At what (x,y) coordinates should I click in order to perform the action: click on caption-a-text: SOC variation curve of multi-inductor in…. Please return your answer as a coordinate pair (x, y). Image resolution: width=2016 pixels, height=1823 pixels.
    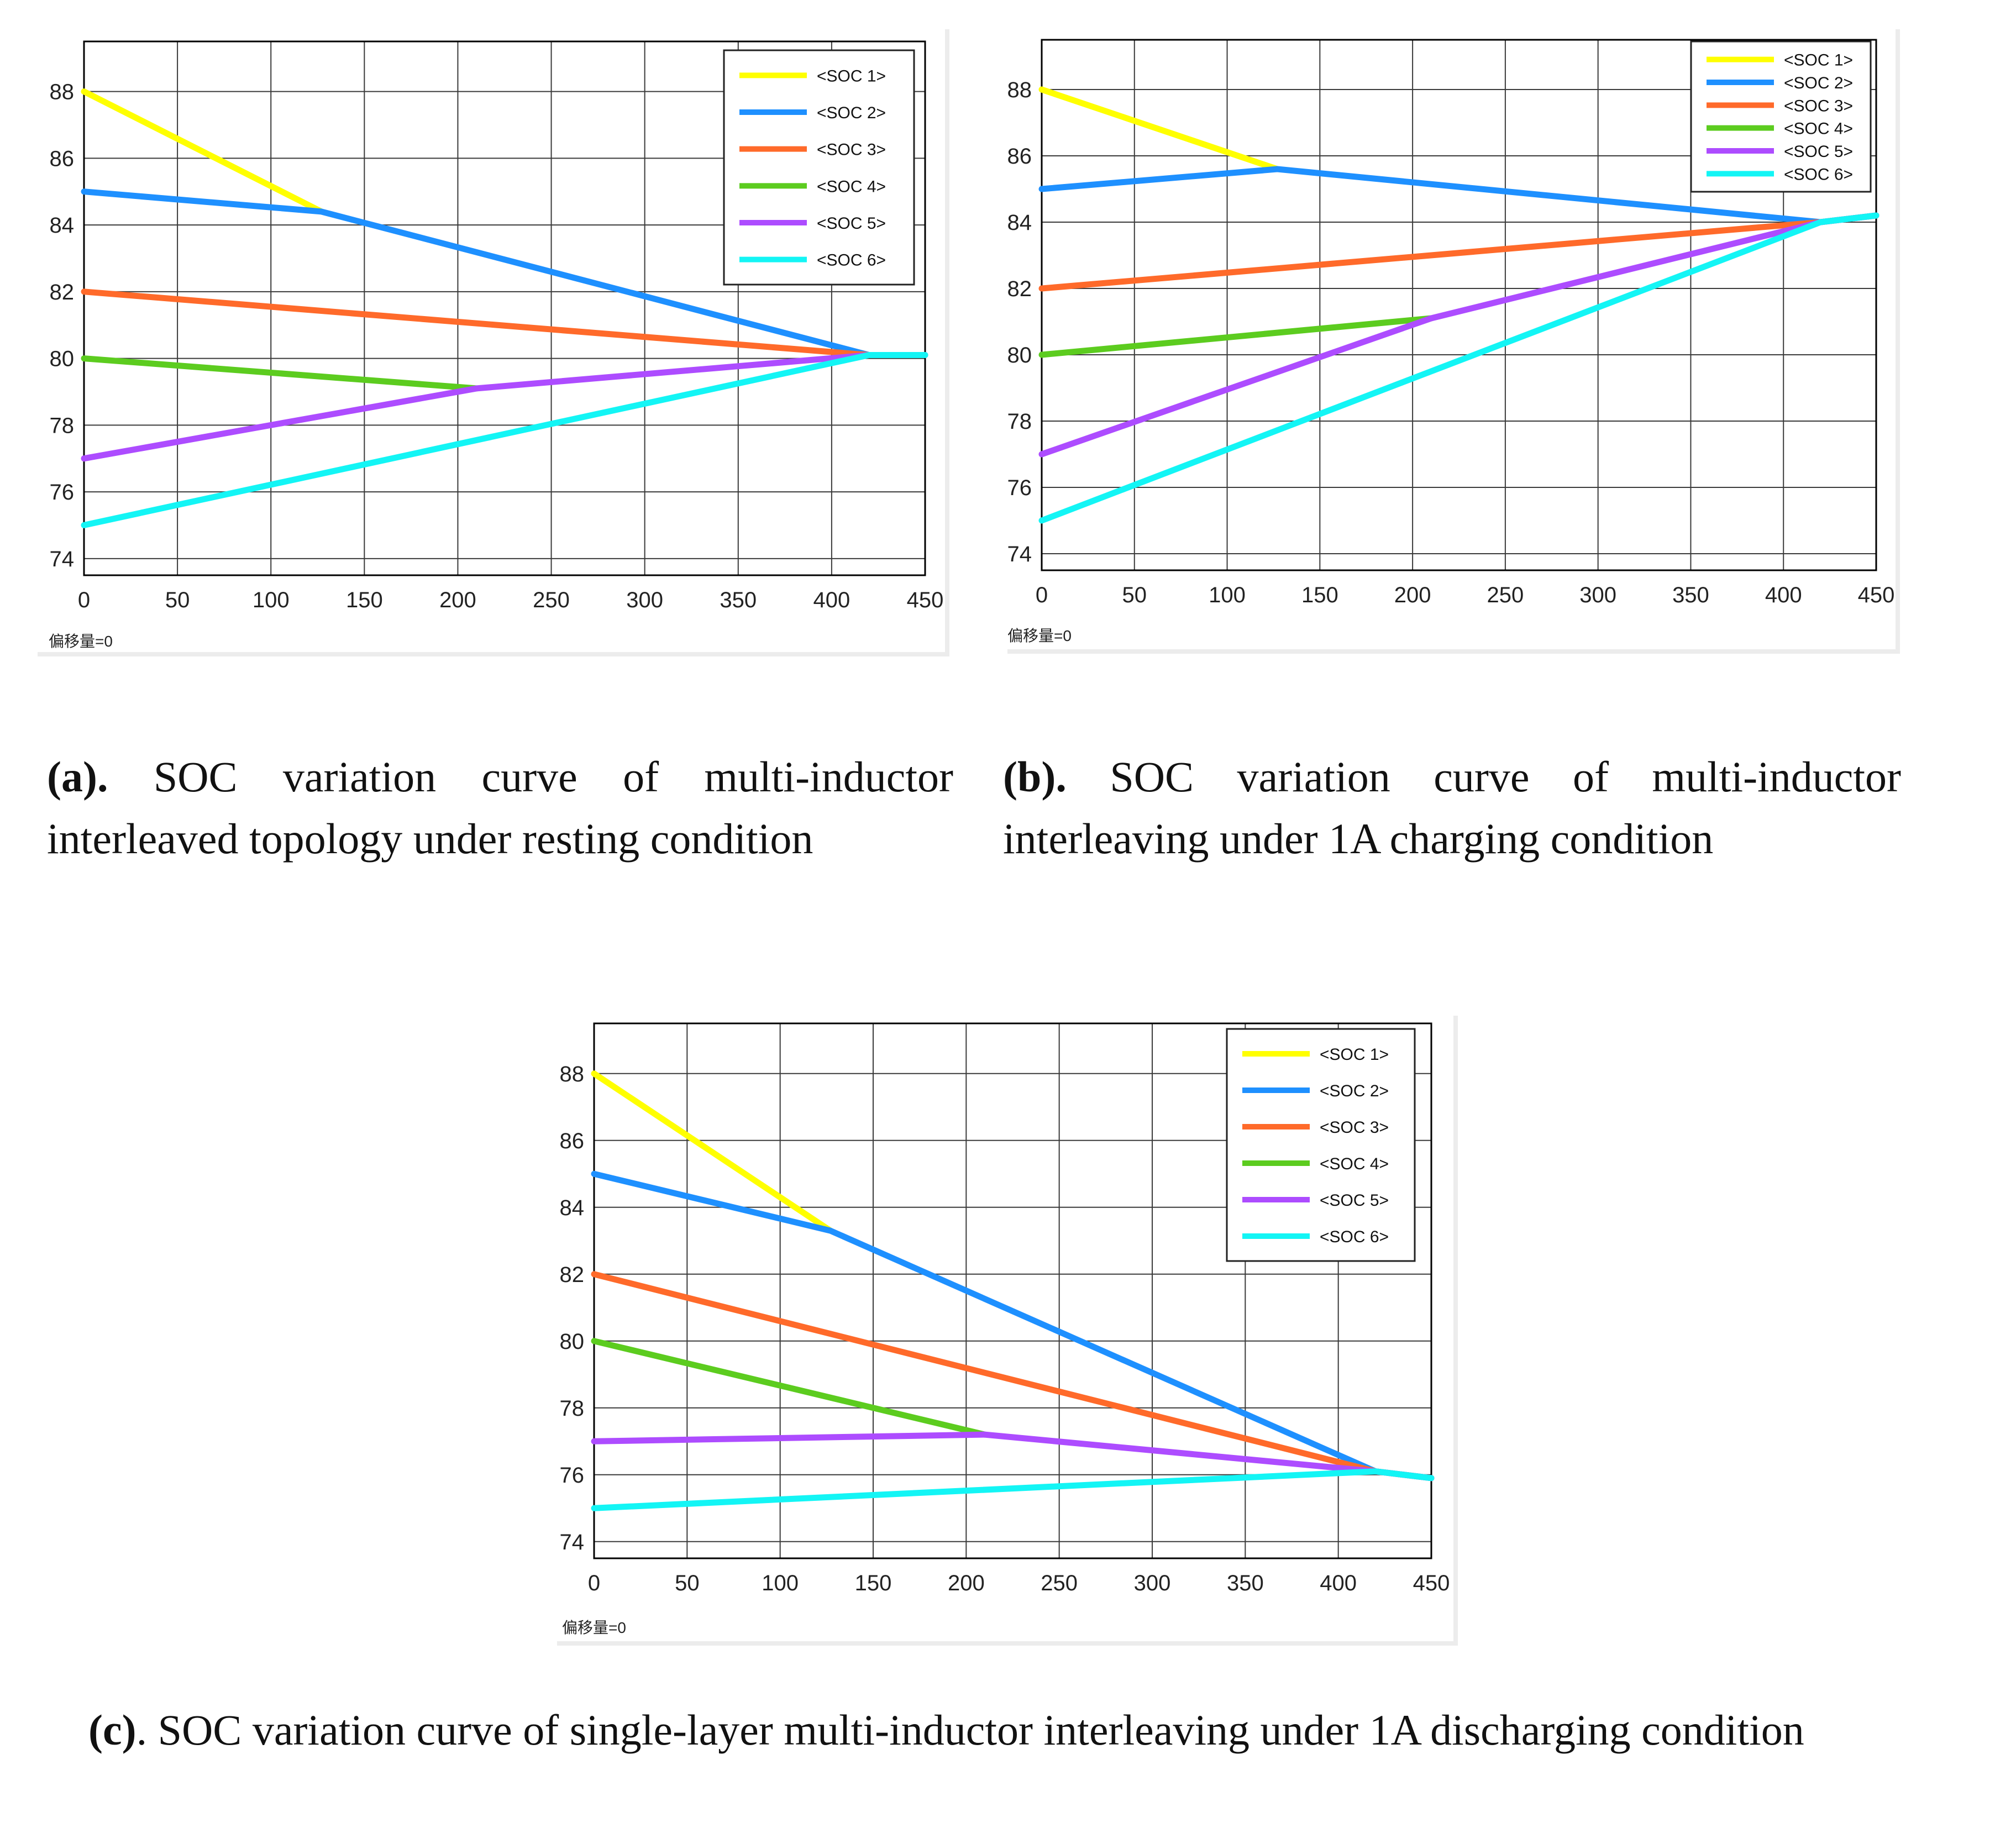
    Looking at the image, I should click on (500, 808).